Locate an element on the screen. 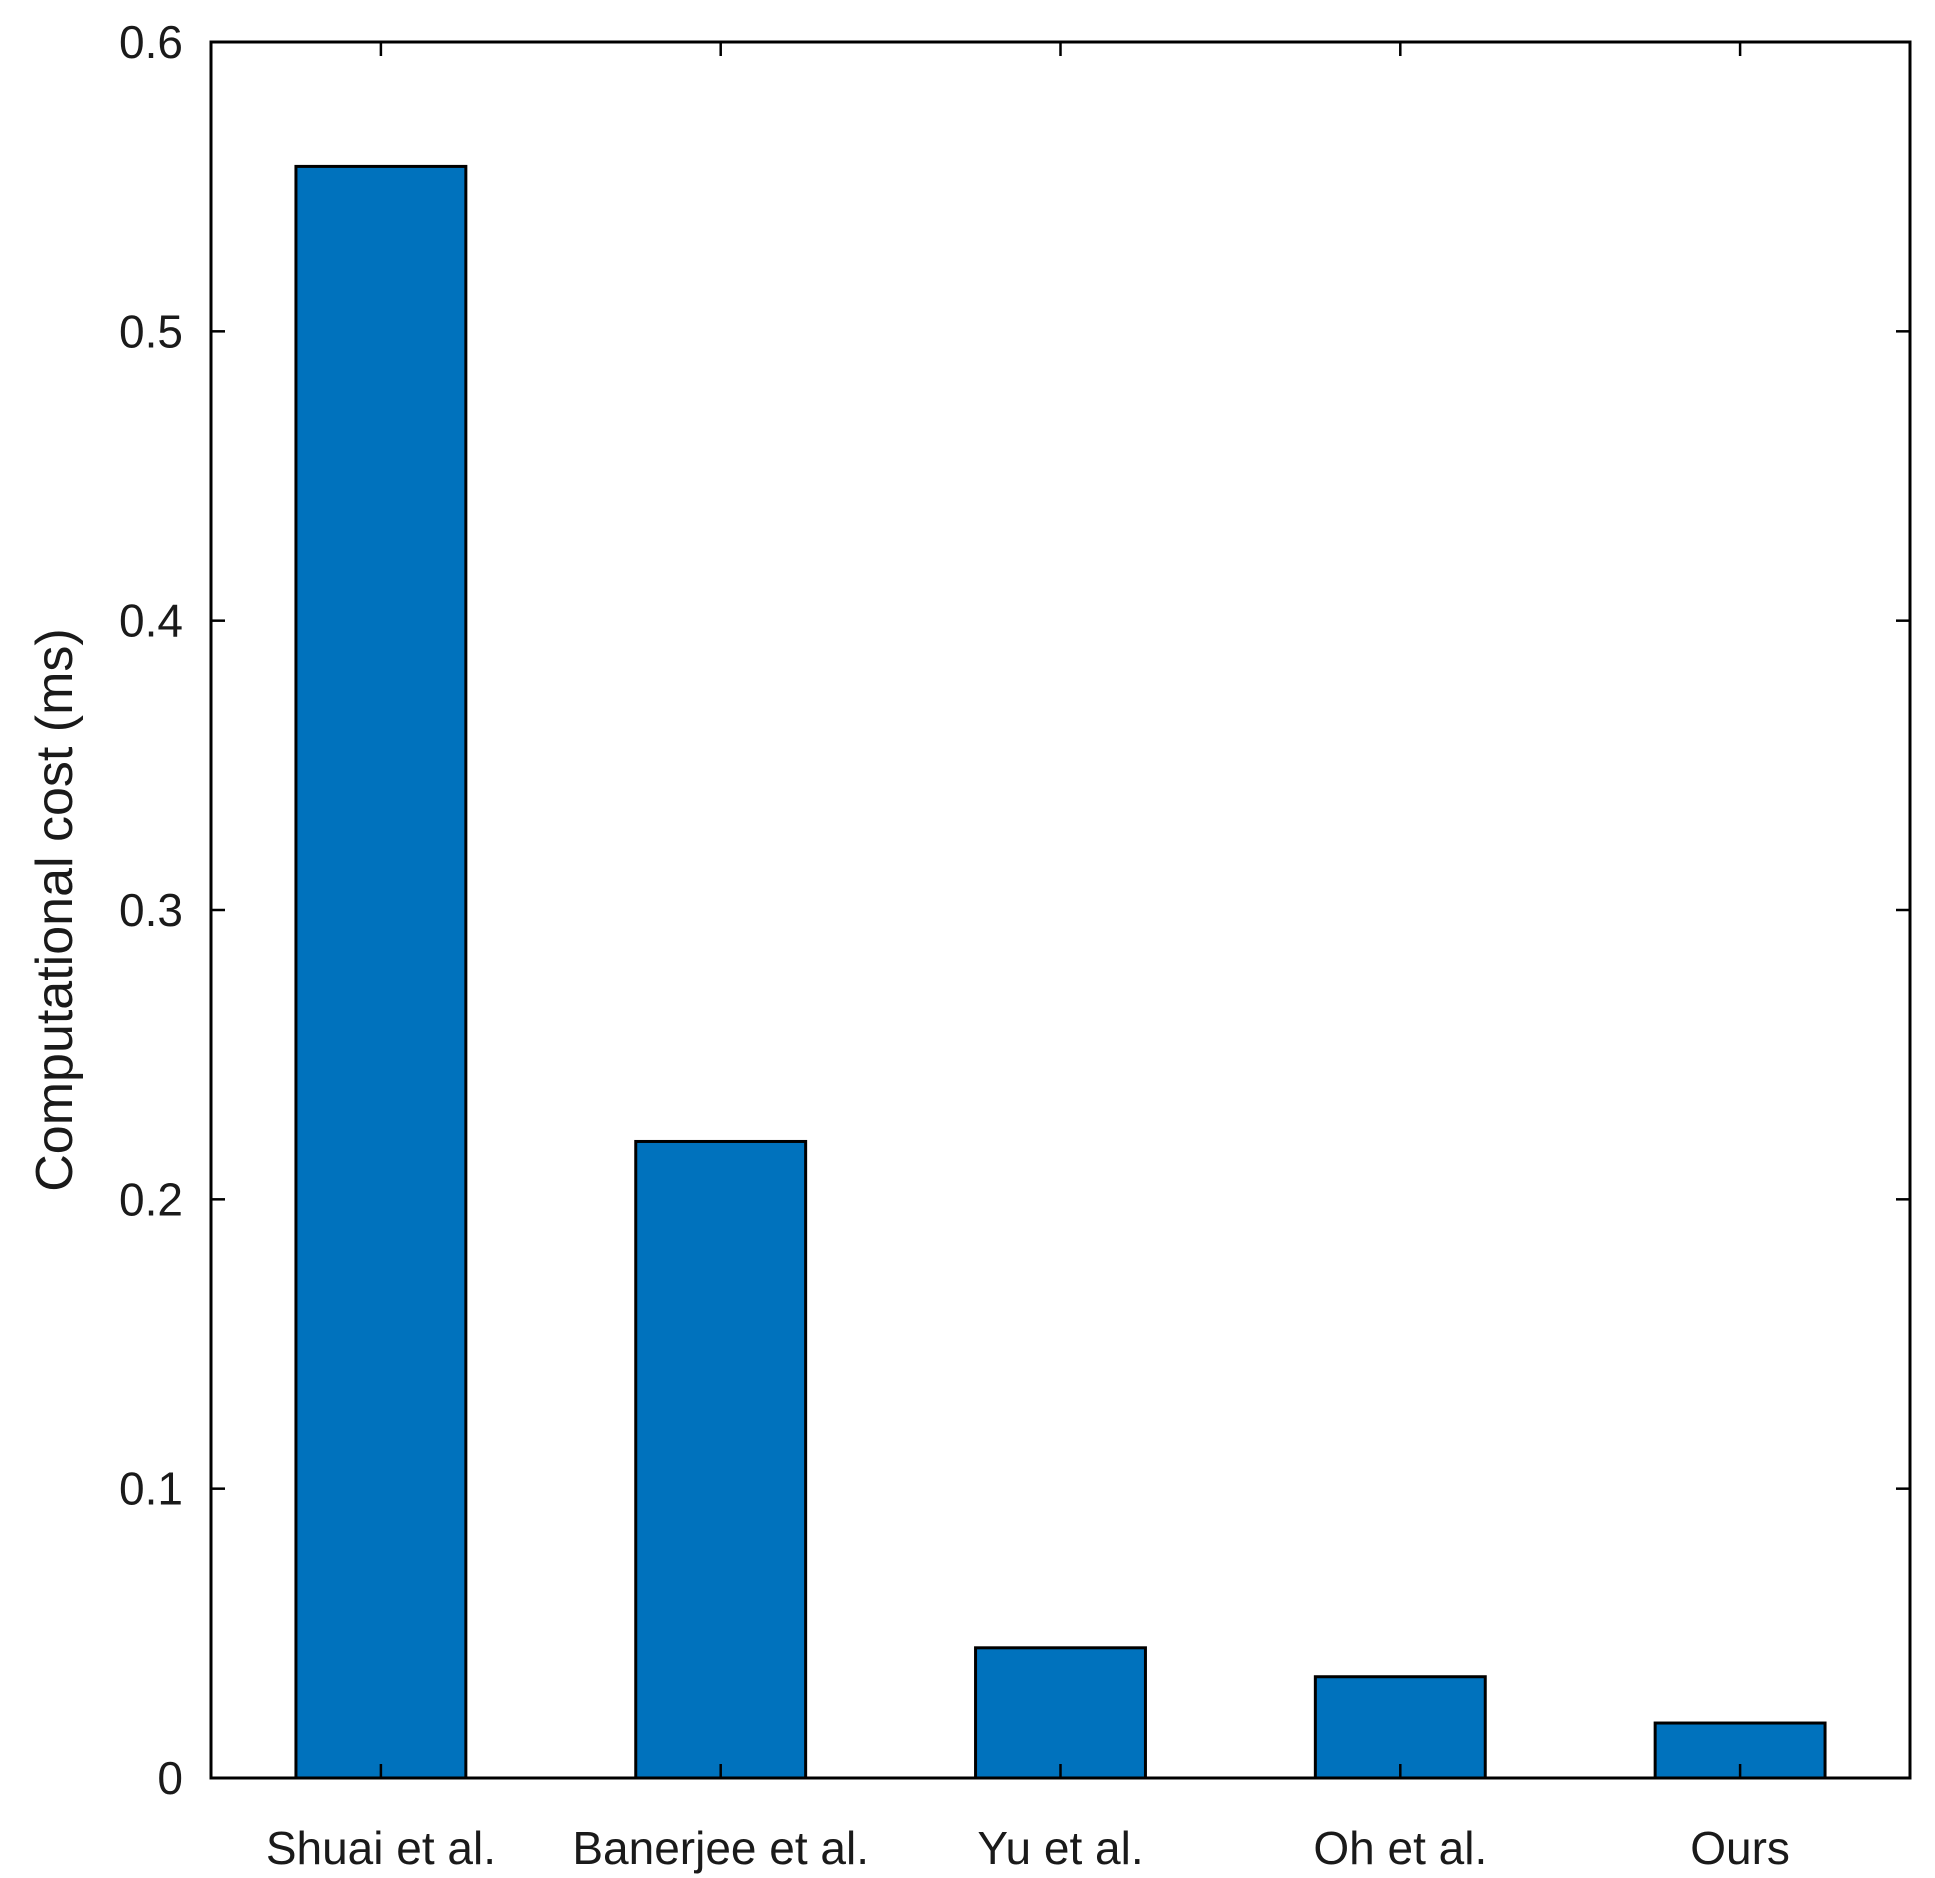 The width and height of the screenshot is (1935, 1878). y-tick-label: 0.2 is located at coordinates (151, 1199).